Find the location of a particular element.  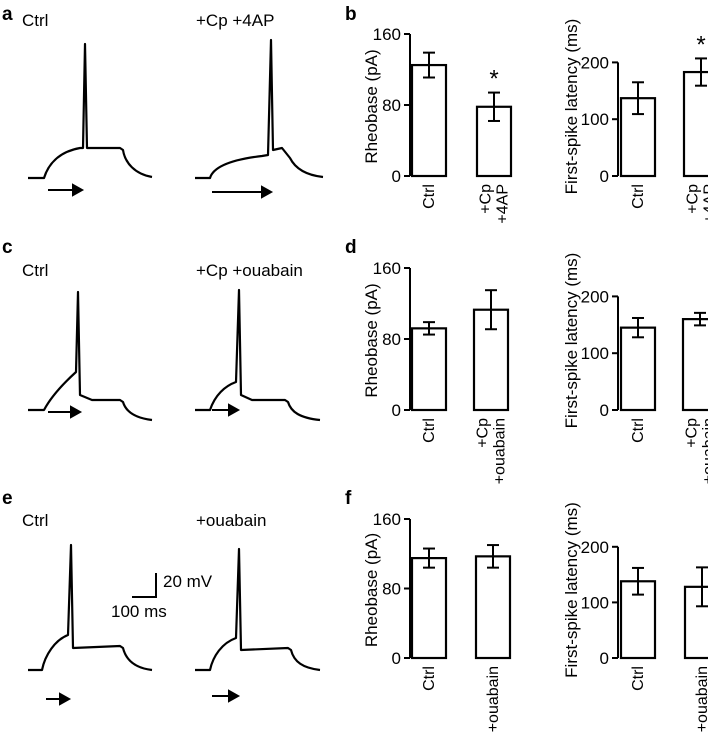

trace-label-c-ctrl: Ctrl is located at coordinates (35, 270).